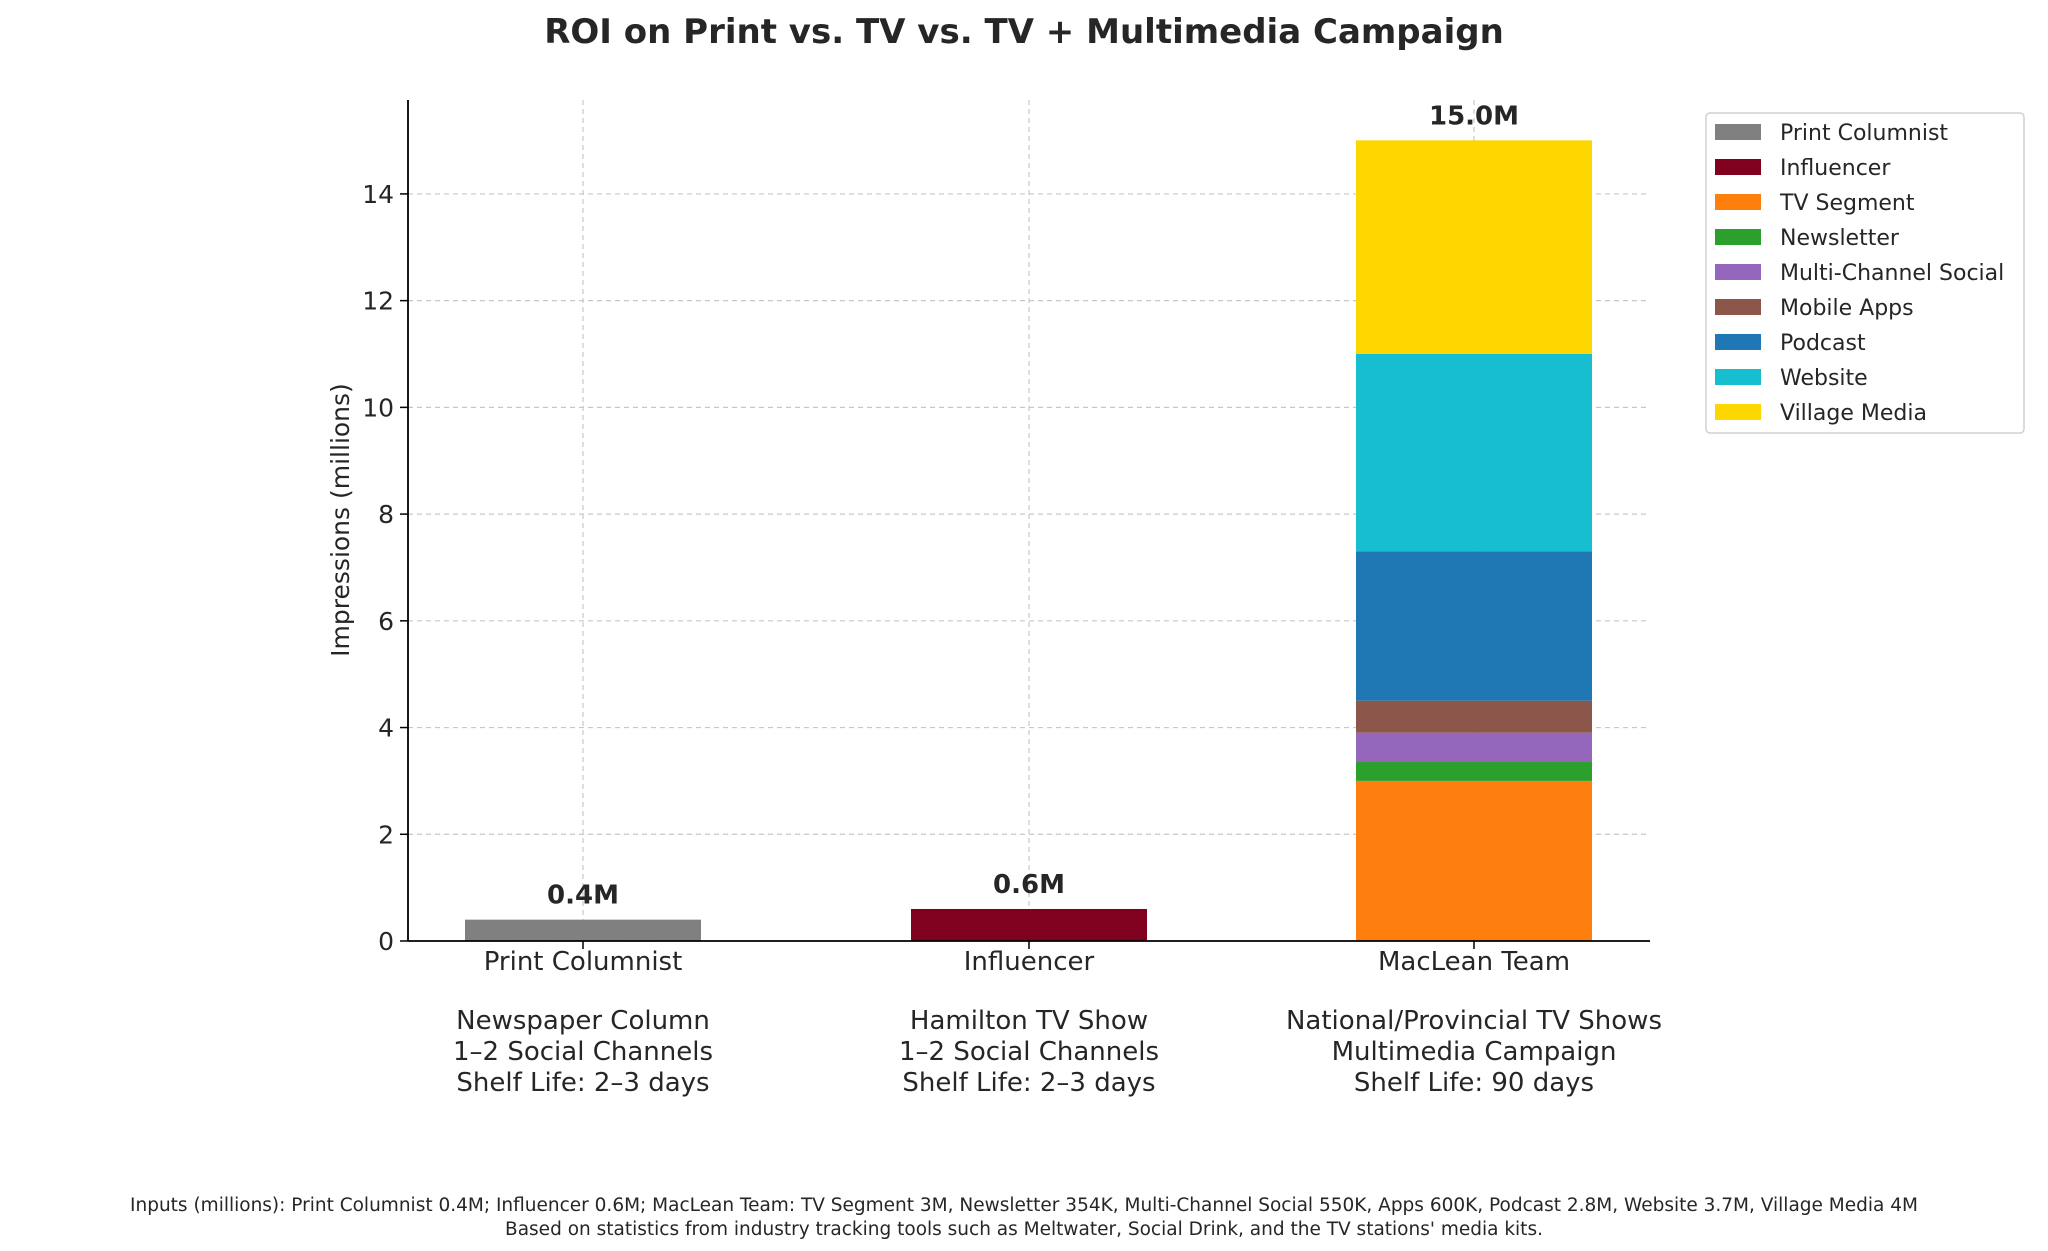 The width and height of the screenshot is (2048, 1251). I want to click on bar-segment-mobile-apps, so click(1474, 716).